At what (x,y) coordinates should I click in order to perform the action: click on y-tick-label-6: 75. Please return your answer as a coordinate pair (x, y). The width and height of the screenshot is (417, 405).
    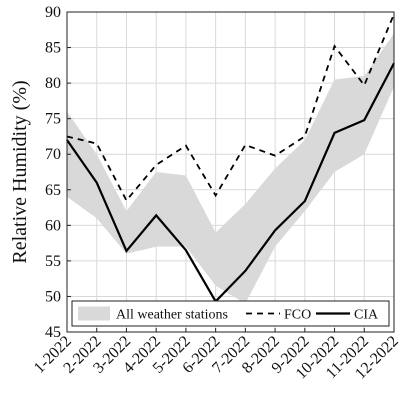
    Looking at the image, I should click on (53, 119).